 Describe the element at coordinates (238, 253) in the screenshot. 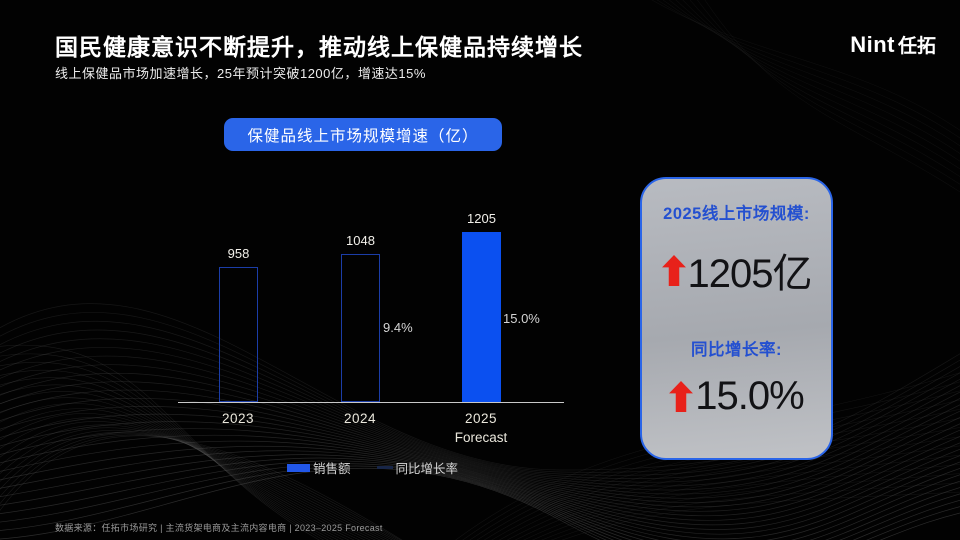

I see `bar-value-2023: 958` at that location.